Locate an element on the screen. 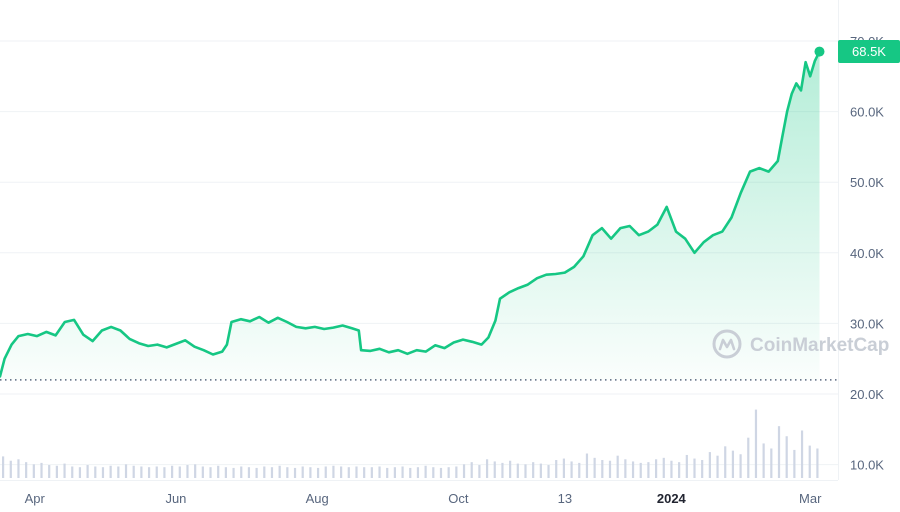 The height and width of the screenshot is (512, 900). x-tick-label: Oct is located at coordinates (458, 498).